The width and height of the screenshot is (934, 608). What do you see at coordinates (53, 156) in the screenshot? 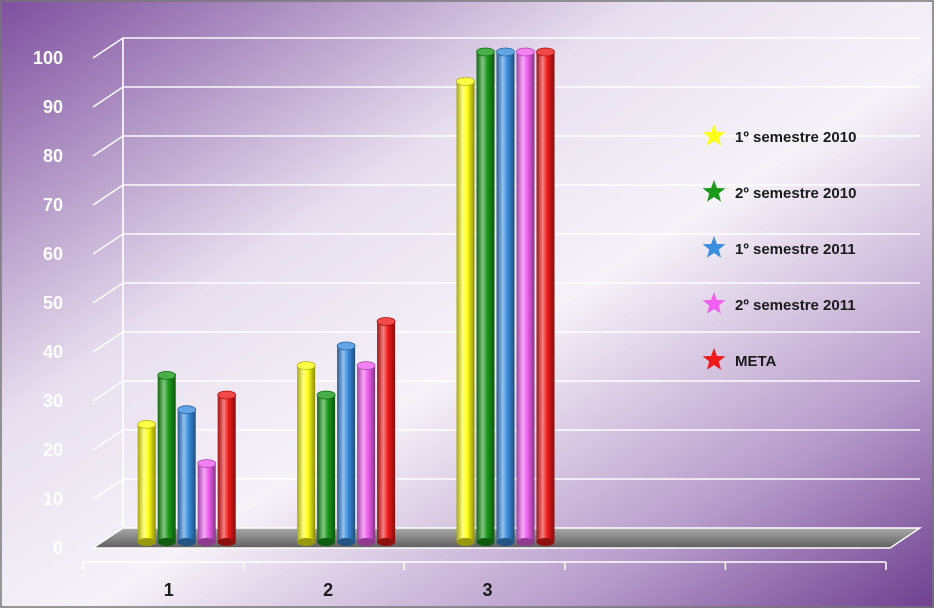
I see `y-tick-label: 80` at bounding box center [53, 156].